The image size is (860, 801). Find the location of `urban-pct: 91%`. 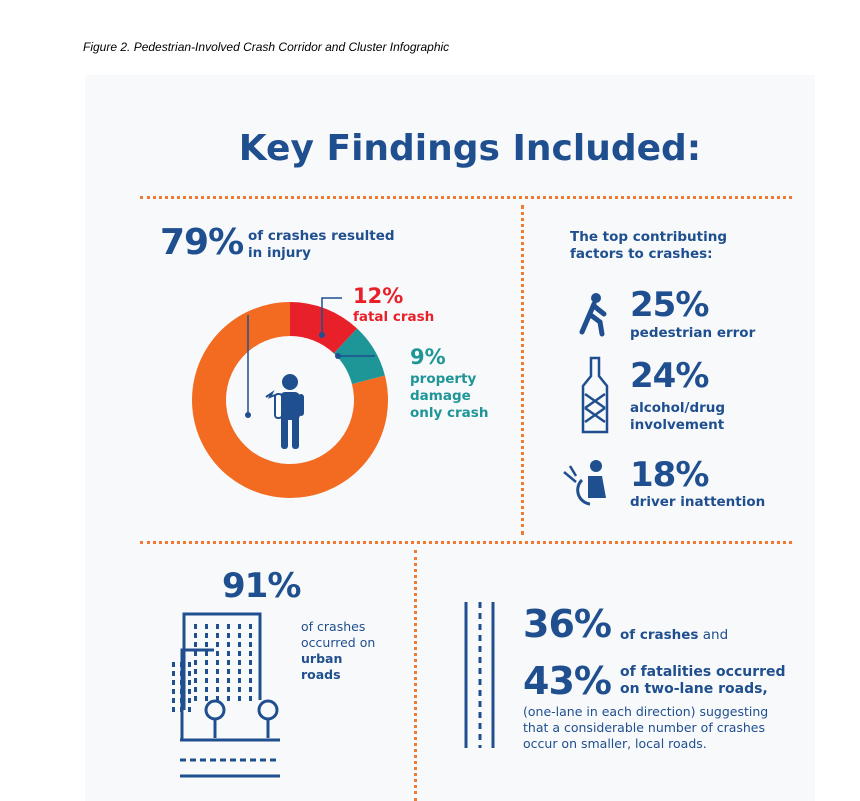

urban-pct: 91% is located at coordinates (261, 586).